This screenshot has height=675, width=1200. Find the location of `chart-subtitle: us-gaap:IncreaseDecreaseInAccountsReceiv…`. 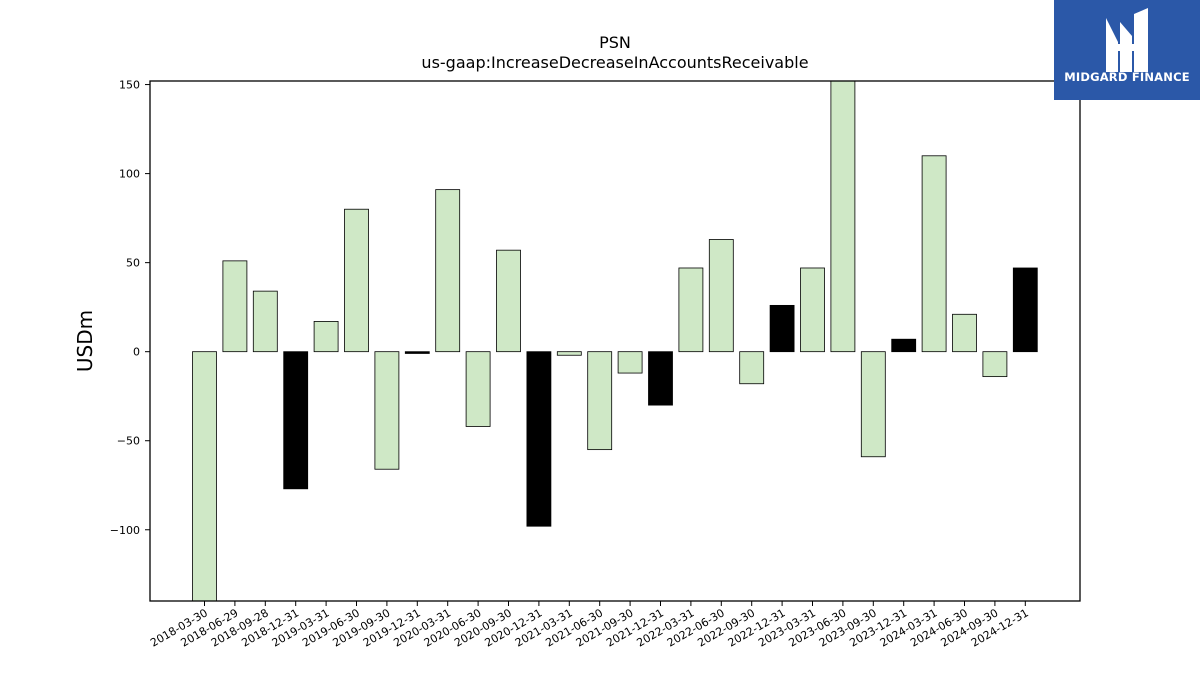

chart-subtitle: us-gaap:IncreaseDecreaseInAccountsReceiv… is located at coordinates (614, 62).